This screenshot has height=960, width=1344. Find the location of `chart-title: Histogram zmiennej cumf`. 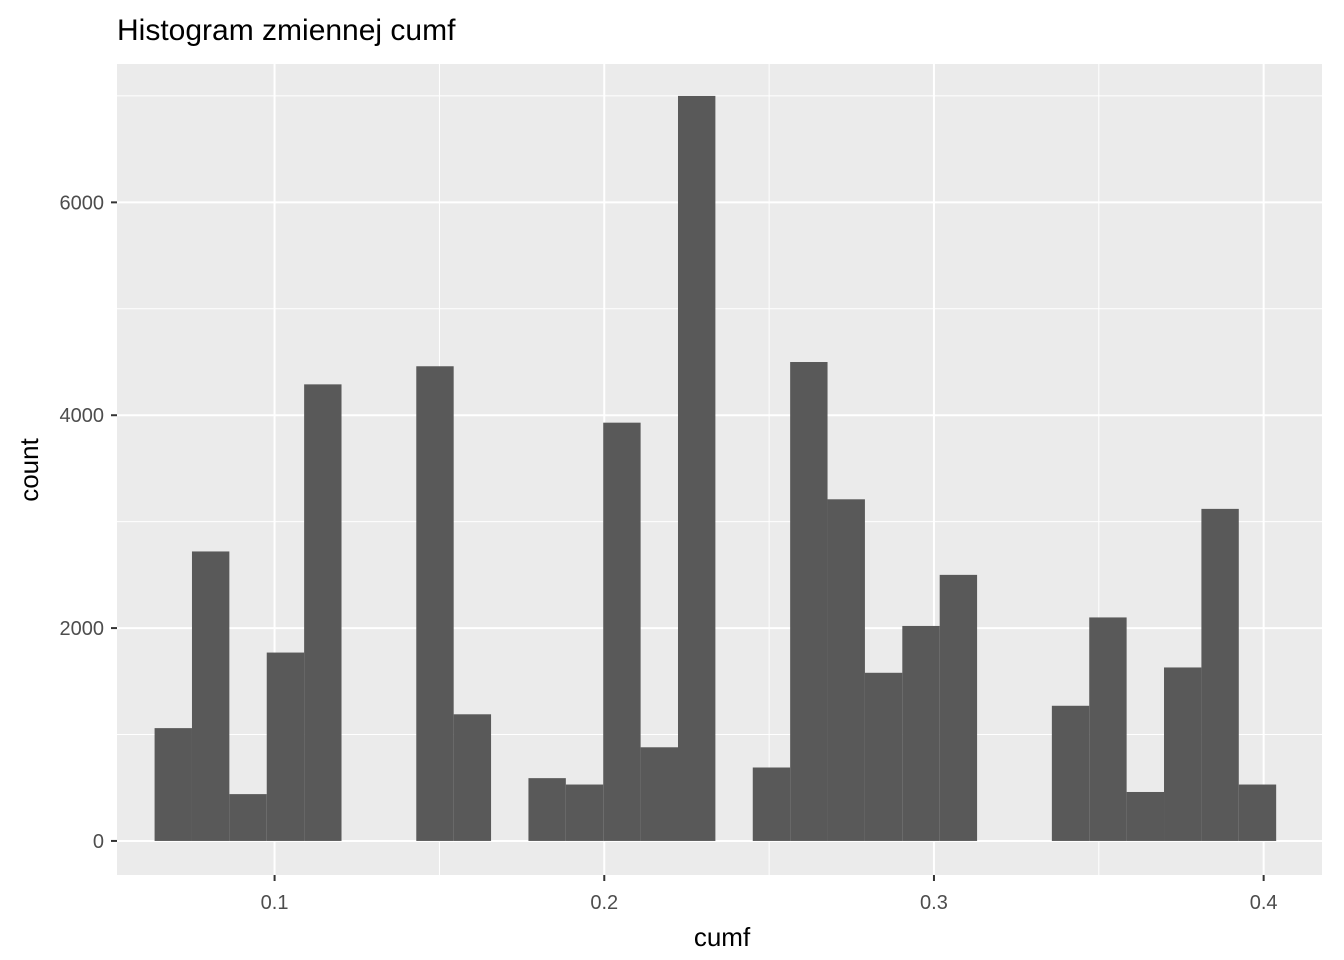

chart-title: Histogram zmiennej cumf is located at coordinates (286, 30).